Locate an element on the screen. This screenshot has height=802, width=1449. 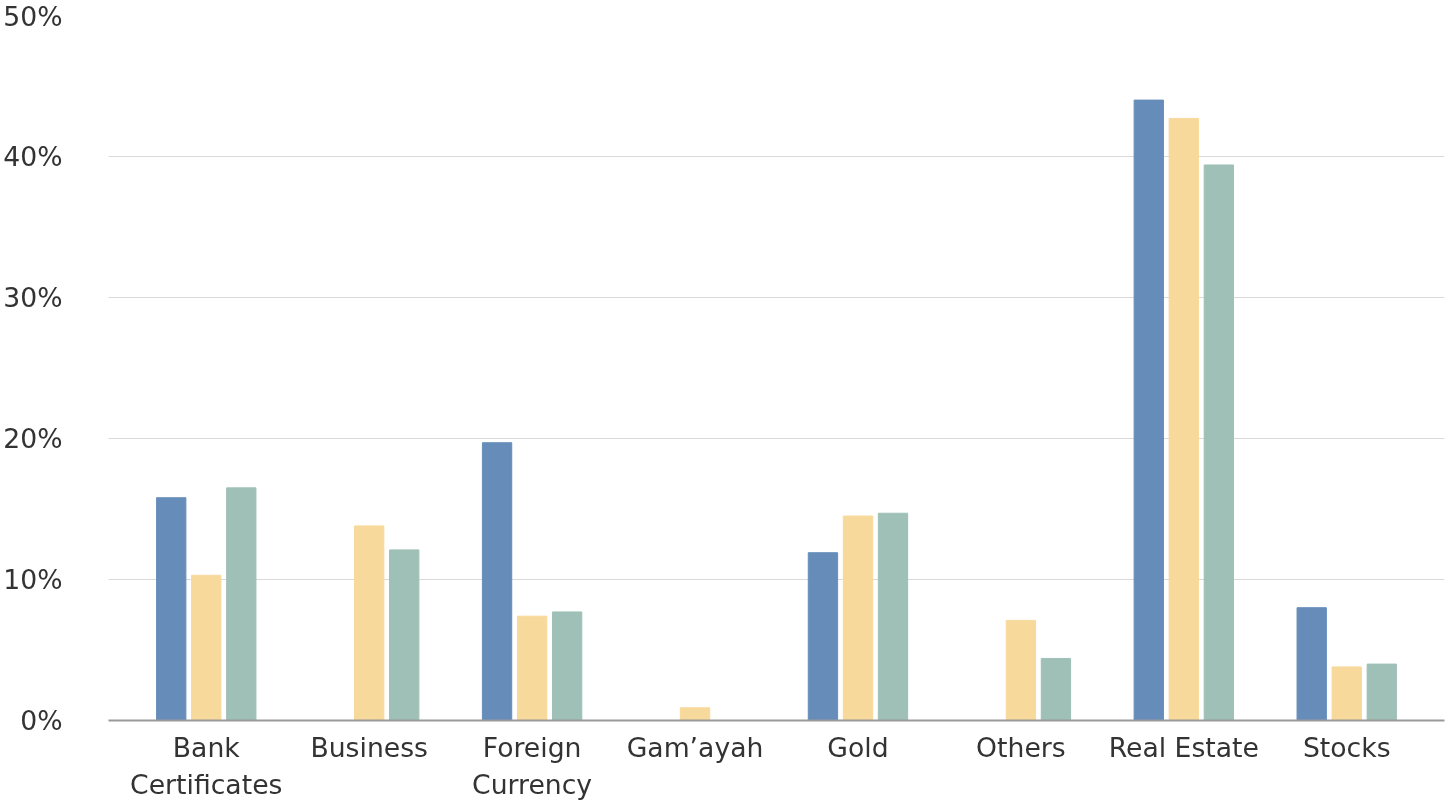
y-tick-label: 30% is located at coordinates (33, 297).